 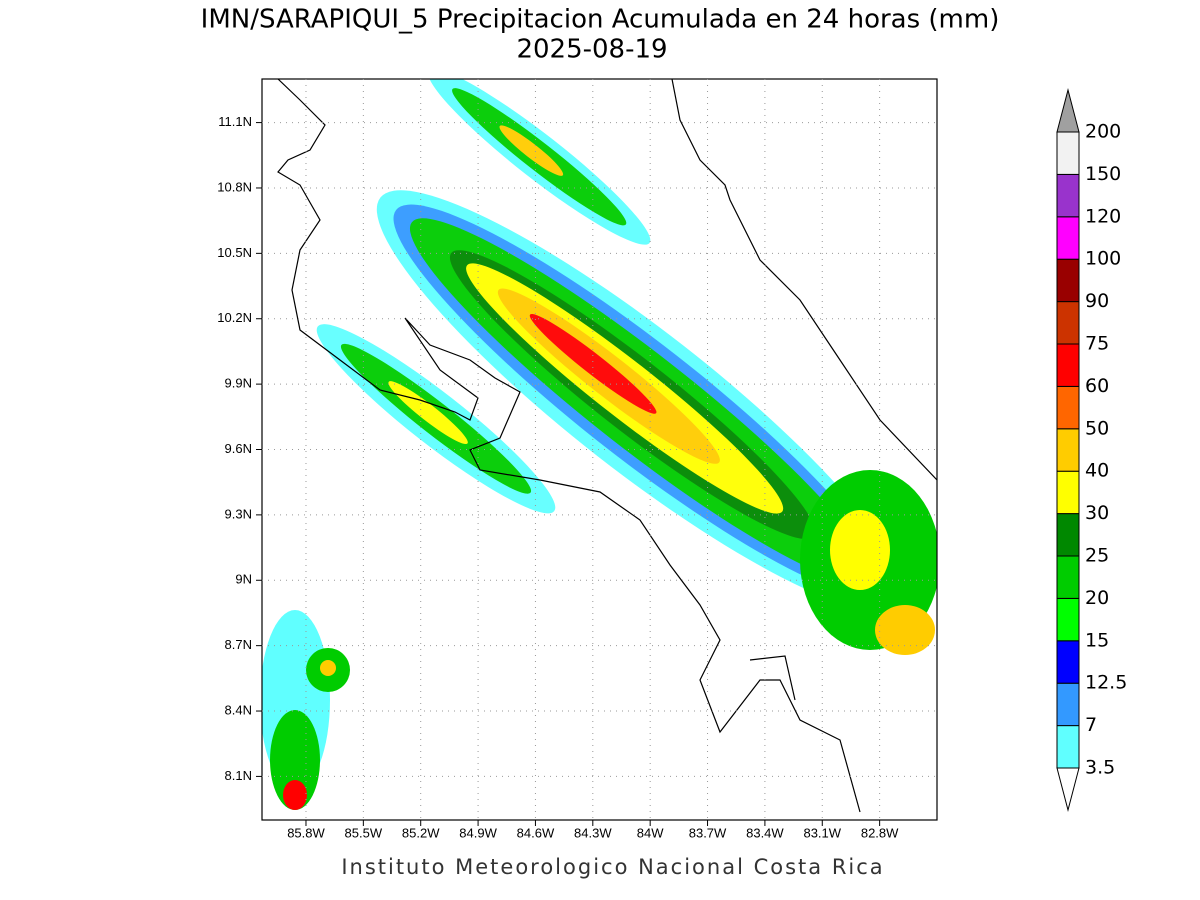 What do you see at coordinates (1068, 789) in the screenshot?
I see `colorbar-under` at bounding box center [1068, 789].